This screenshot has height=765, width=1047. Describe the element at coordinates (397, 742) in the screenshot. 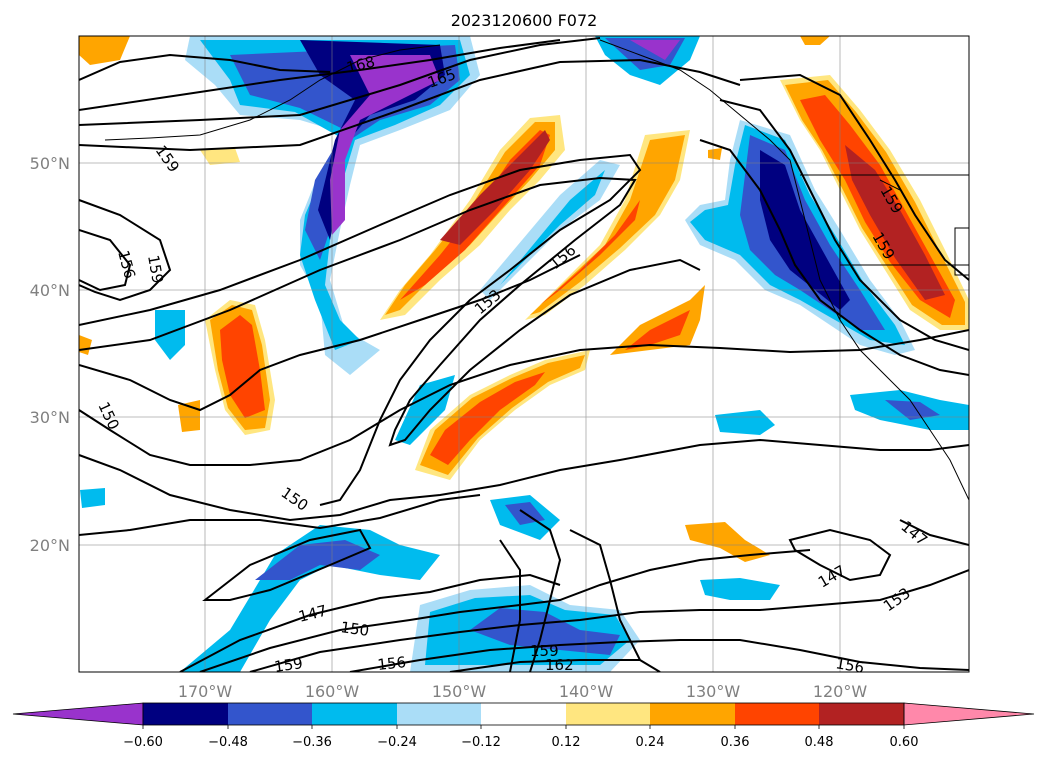

I see `colorbar-tick-label: −0.24` at that location.